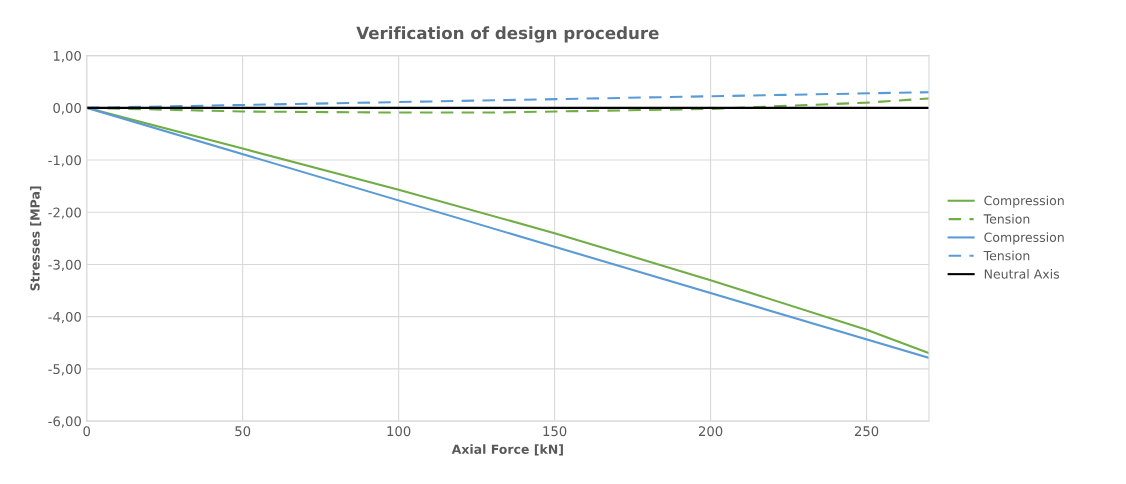 This screenshot has width=1126, height=484. What do you see at coordinates (64, 370) in the screenshot?
I see `y-tick-label: -5,00` at bounding box center [64, 370].